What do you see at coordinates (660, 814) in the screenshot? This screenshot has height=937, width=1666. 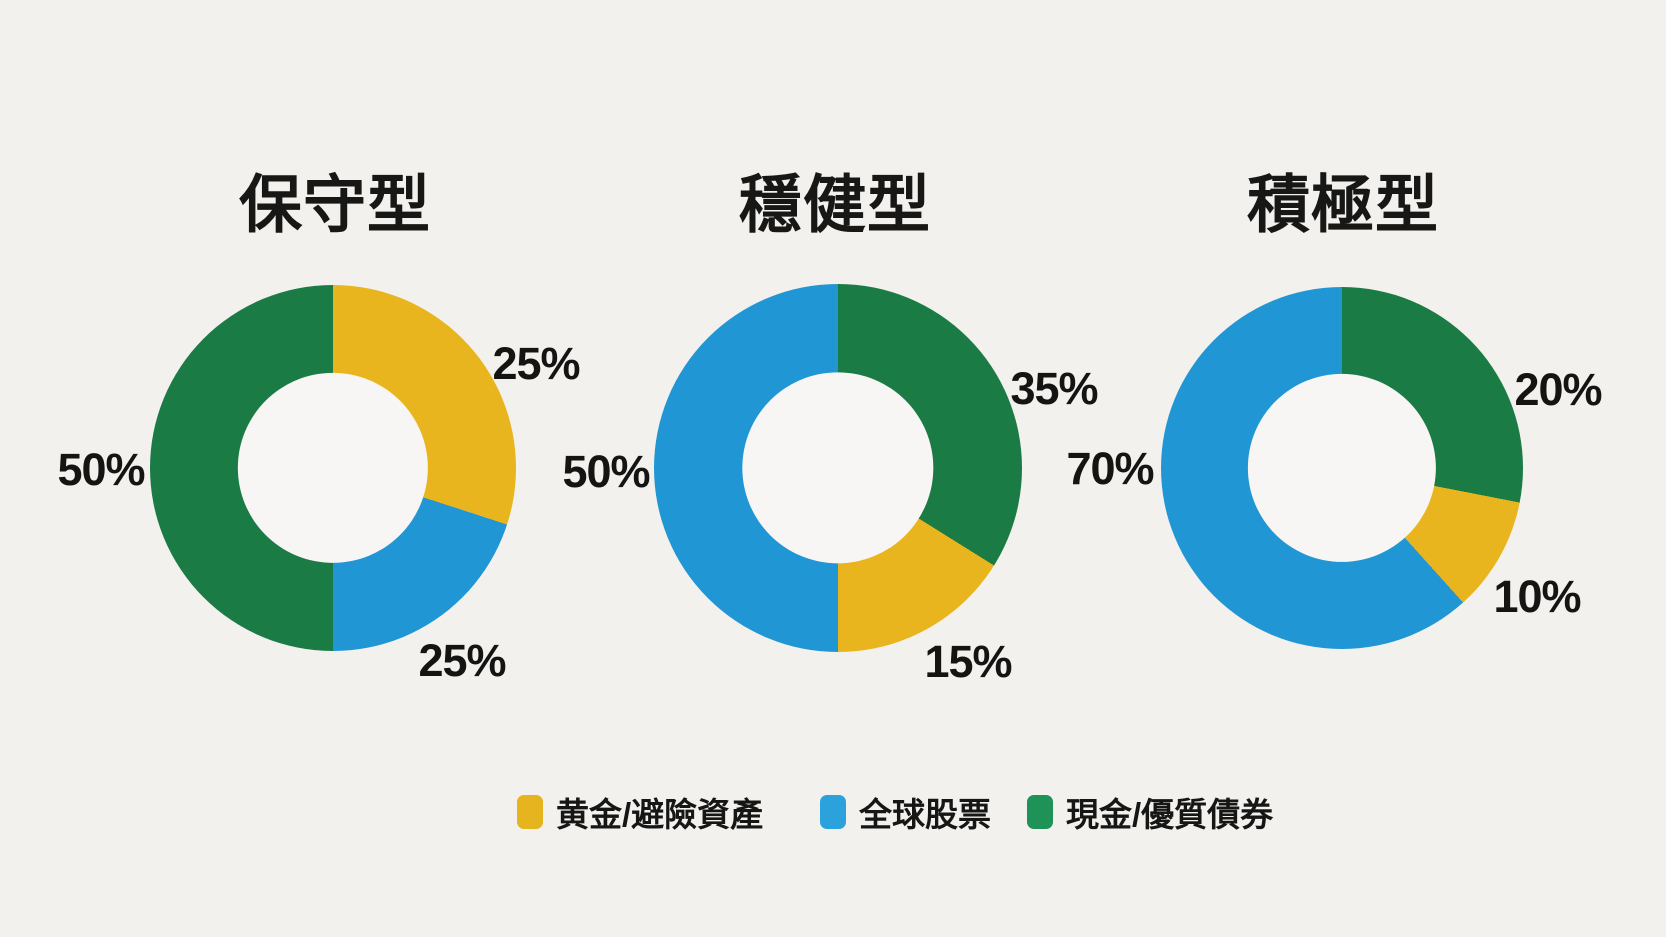 I see `legend-label-gold: 黄金/避險資產` at bounding box center [660, 814].